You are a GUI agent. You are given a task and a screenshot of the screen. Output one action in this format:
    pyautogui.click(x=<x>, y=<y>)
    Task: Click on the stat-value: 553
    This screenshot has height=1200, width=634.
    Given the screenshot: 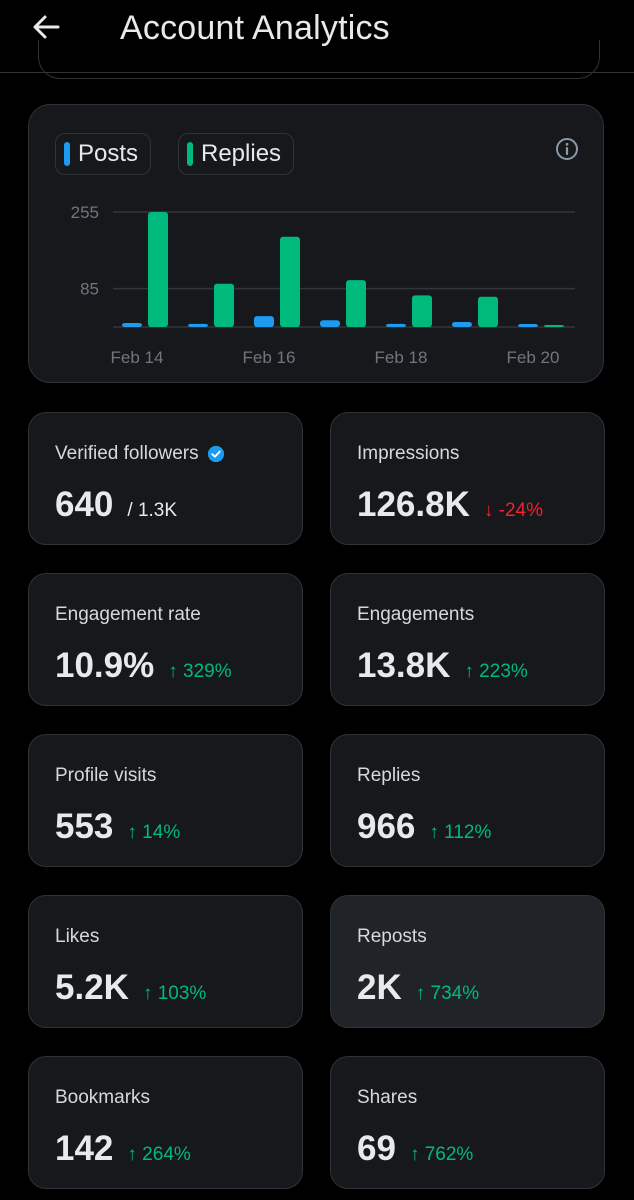 What is the action you would take?
    pyautogui.click(x=84, y=826)
    